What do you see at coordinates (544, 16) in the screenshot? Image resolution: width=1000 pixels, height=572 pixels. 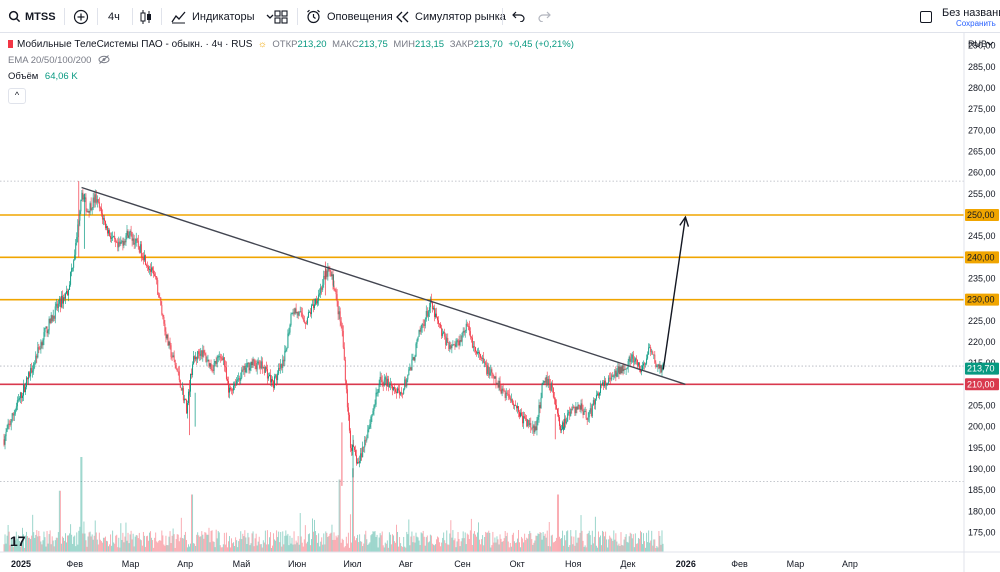 I see `redo-button` at bounding box center [544, 16].